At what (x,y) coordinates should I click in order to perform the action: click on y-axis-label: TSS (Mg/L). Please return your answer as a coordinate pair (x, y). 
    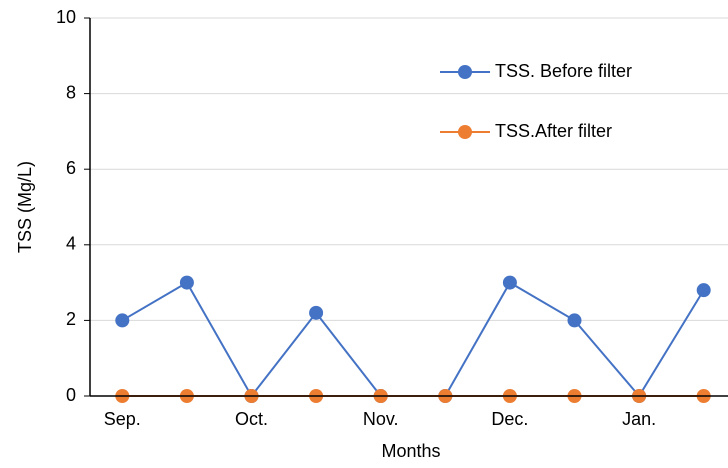
    Looking at the image, I should click on (25, 207).